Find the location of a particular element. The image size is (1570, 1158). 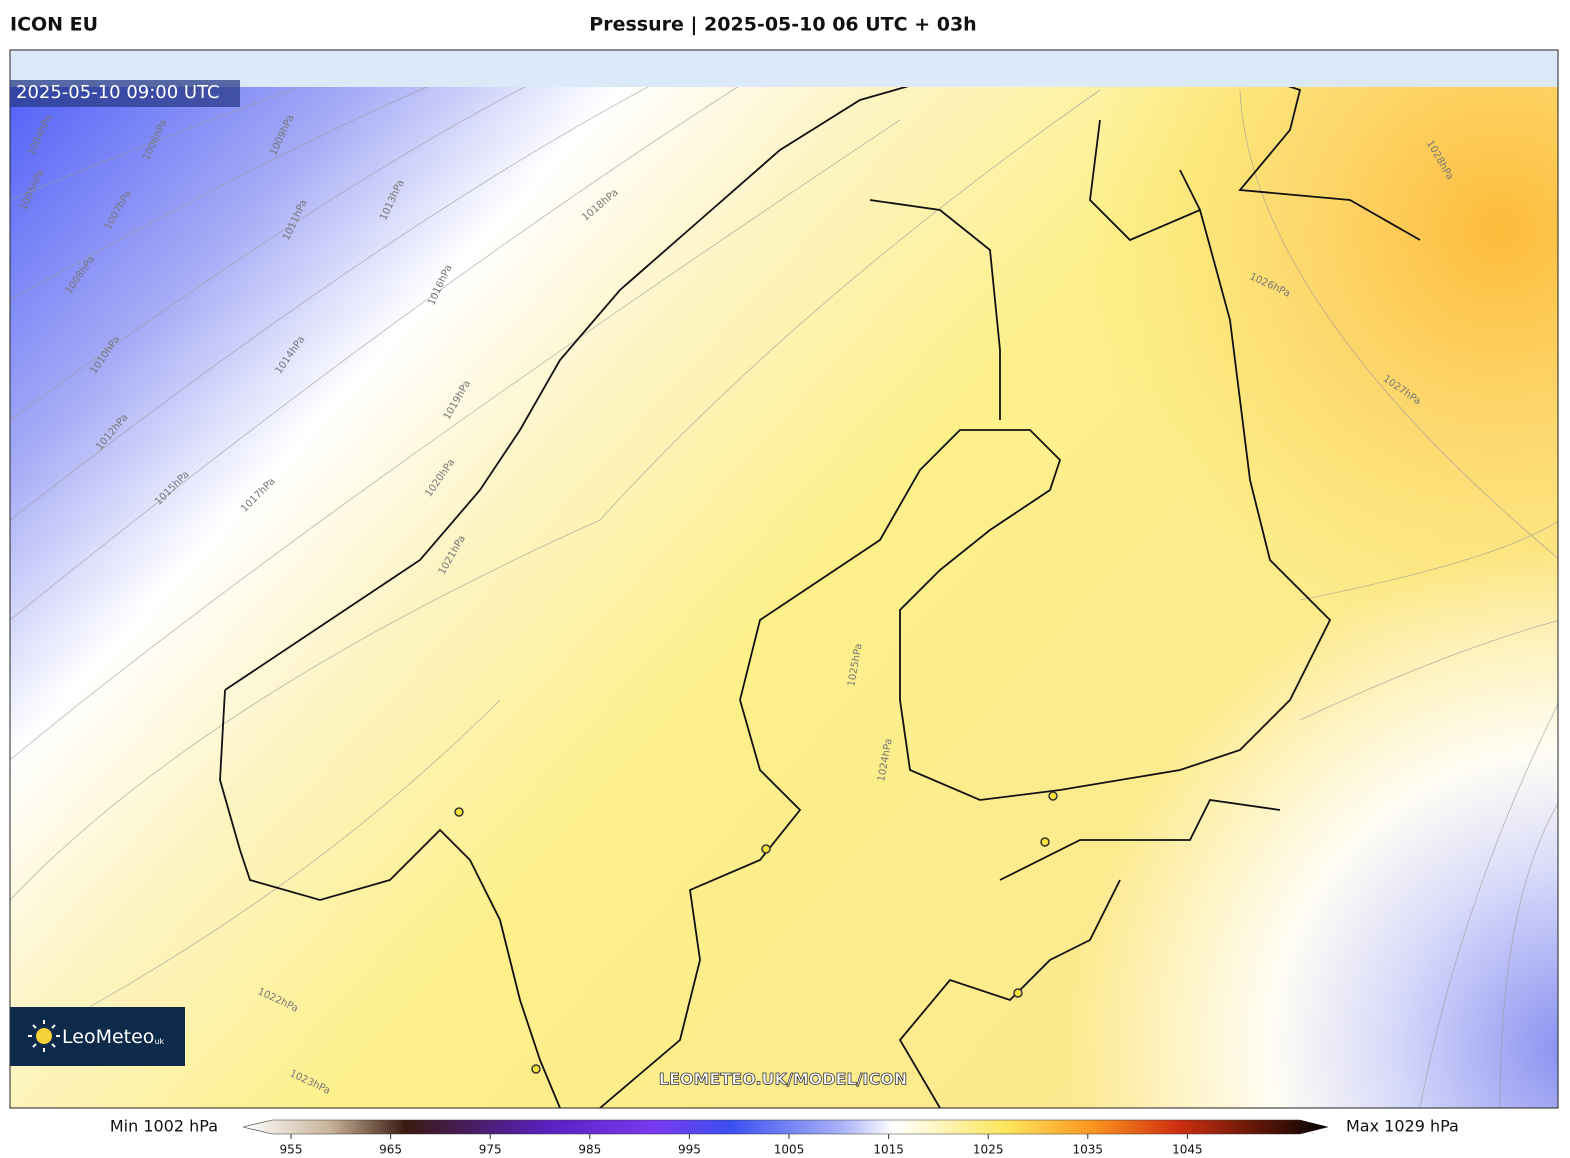

colorbar-tick-label: 965 is located at coordinates (390, 1150).